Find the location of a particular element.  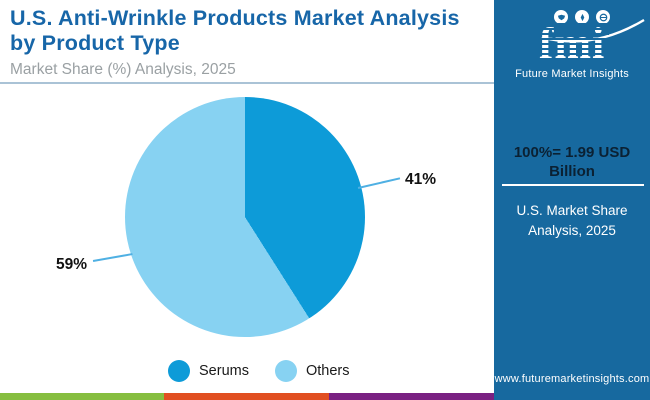

legend-item-others: Others is located at coordinates (312, 371).